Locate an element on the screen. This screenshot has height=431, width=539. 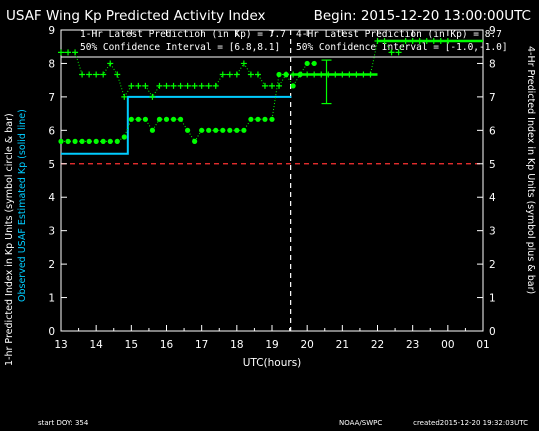
y-tick-label-right: 1 is located at coordinates (492, 299).